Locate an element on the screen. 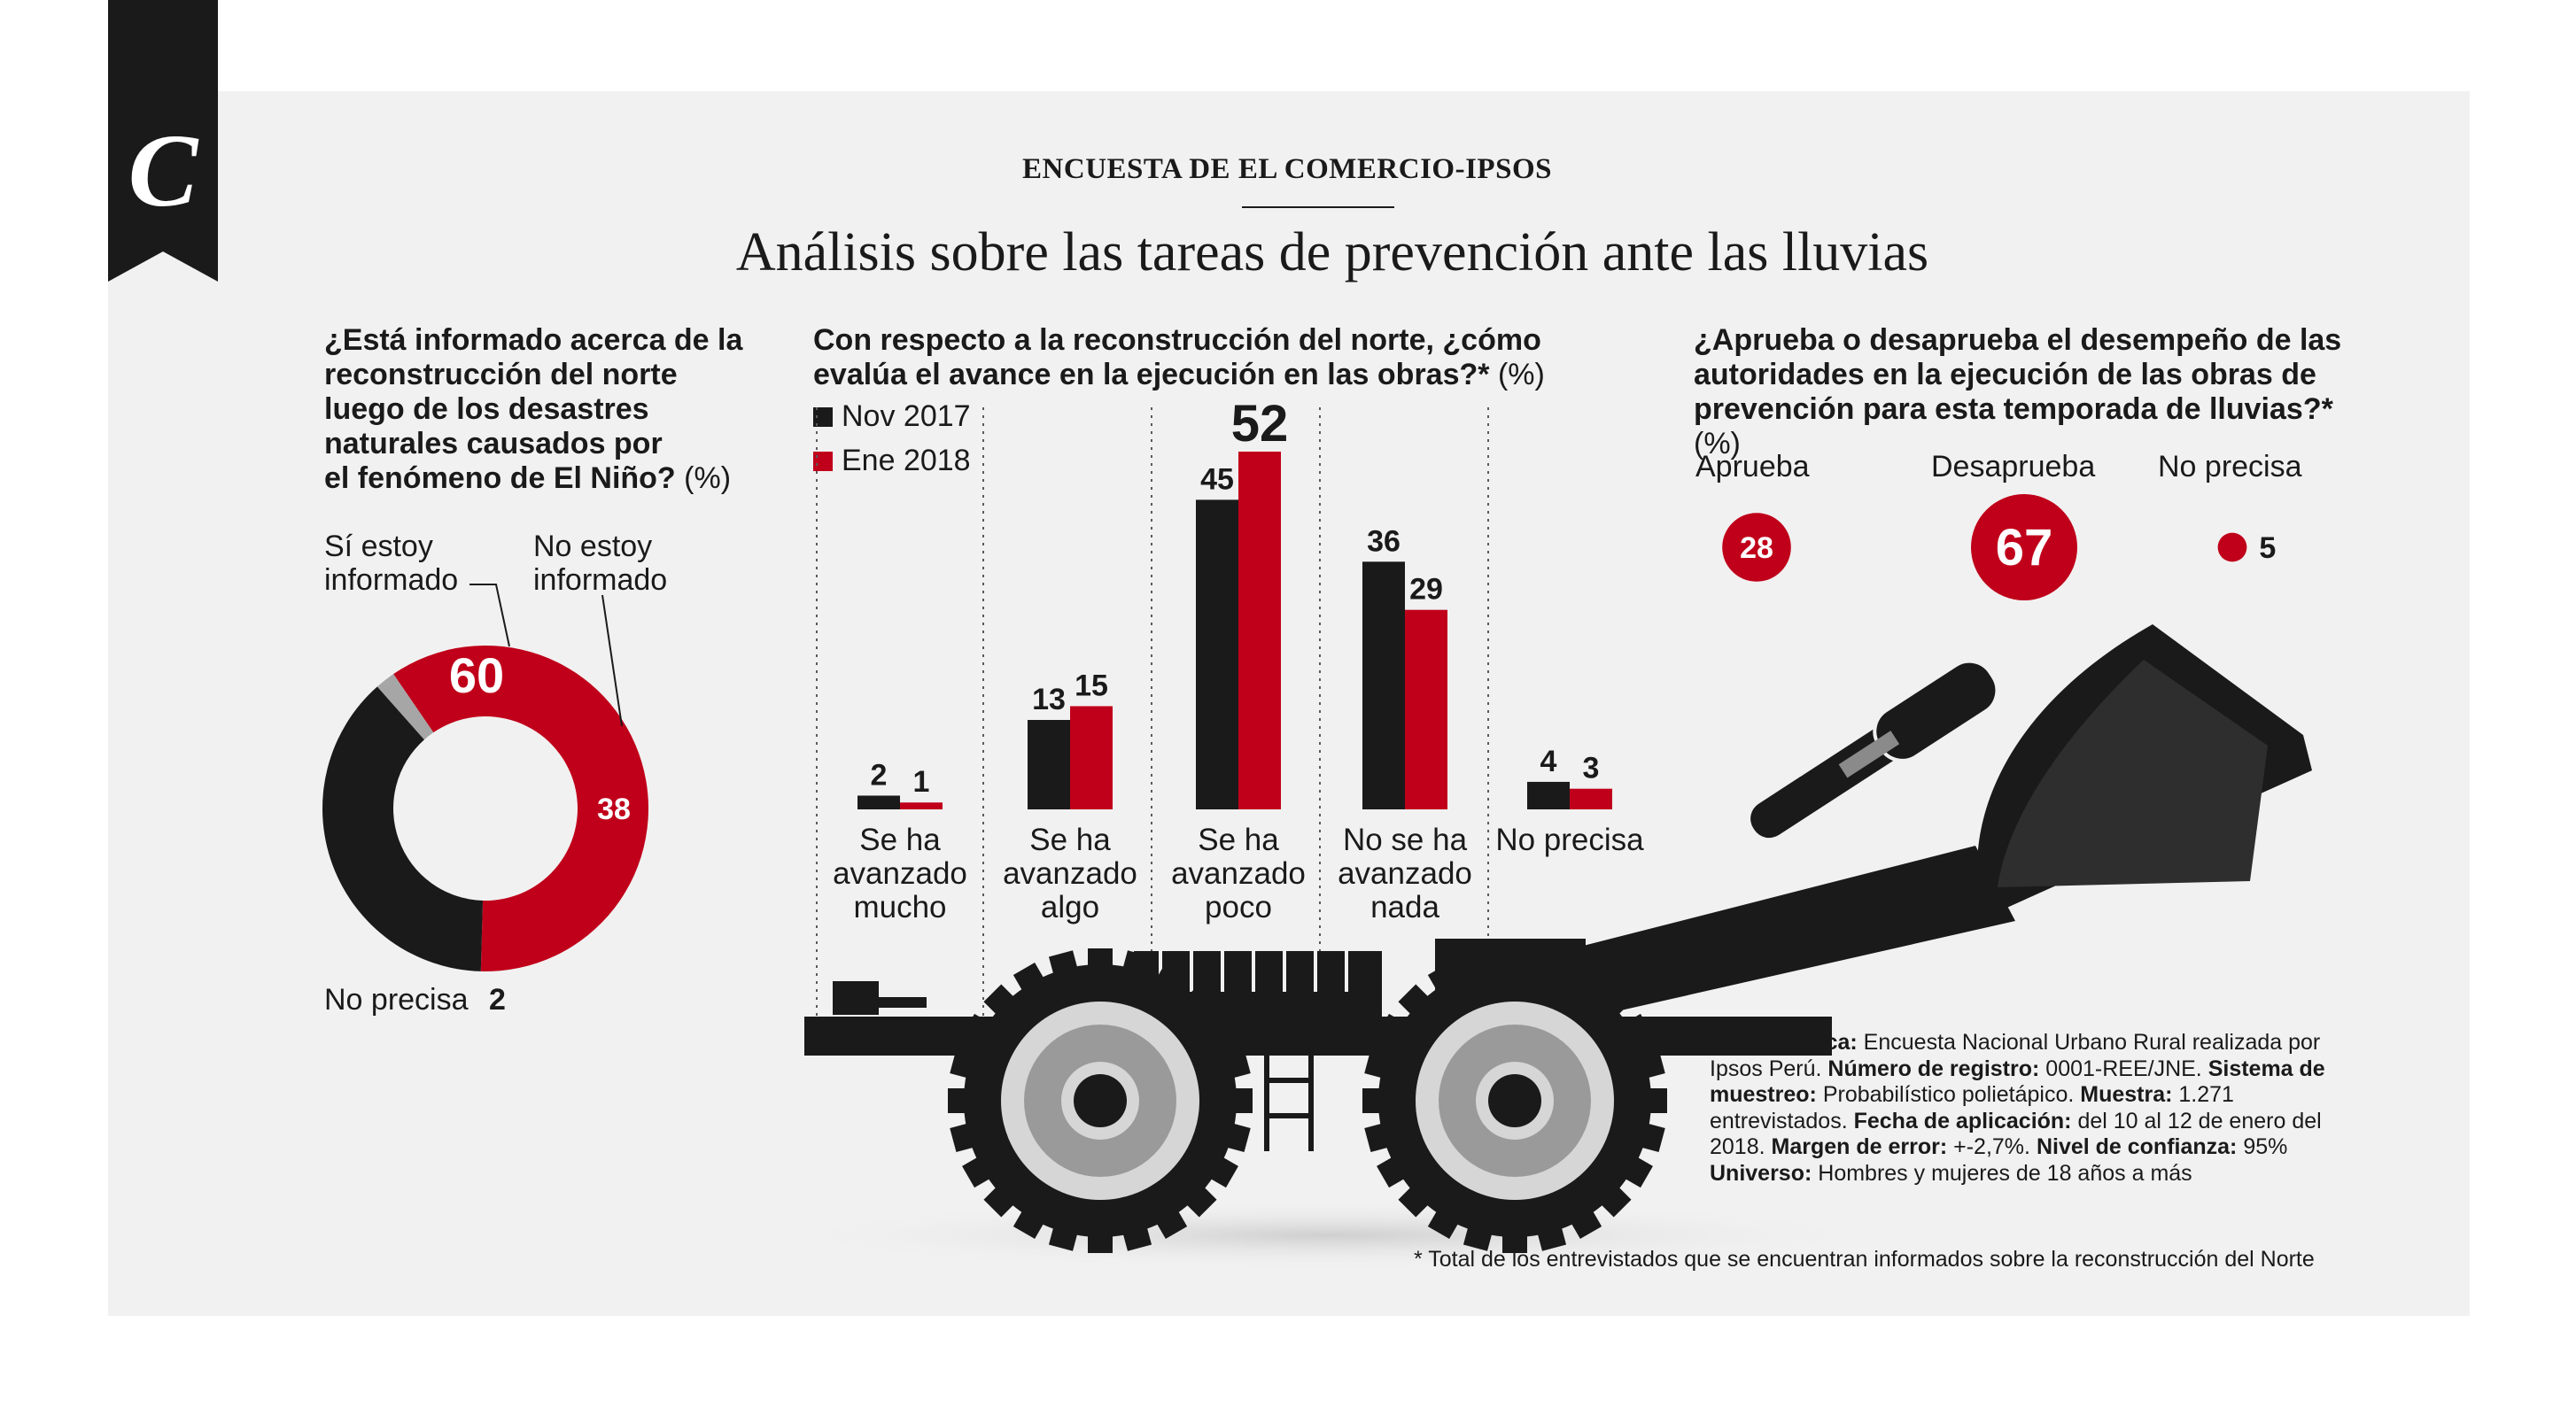 This screenshot has width=2576, height=1408. bar-label-3-1: 29 is located at coordinates (1426, 590).